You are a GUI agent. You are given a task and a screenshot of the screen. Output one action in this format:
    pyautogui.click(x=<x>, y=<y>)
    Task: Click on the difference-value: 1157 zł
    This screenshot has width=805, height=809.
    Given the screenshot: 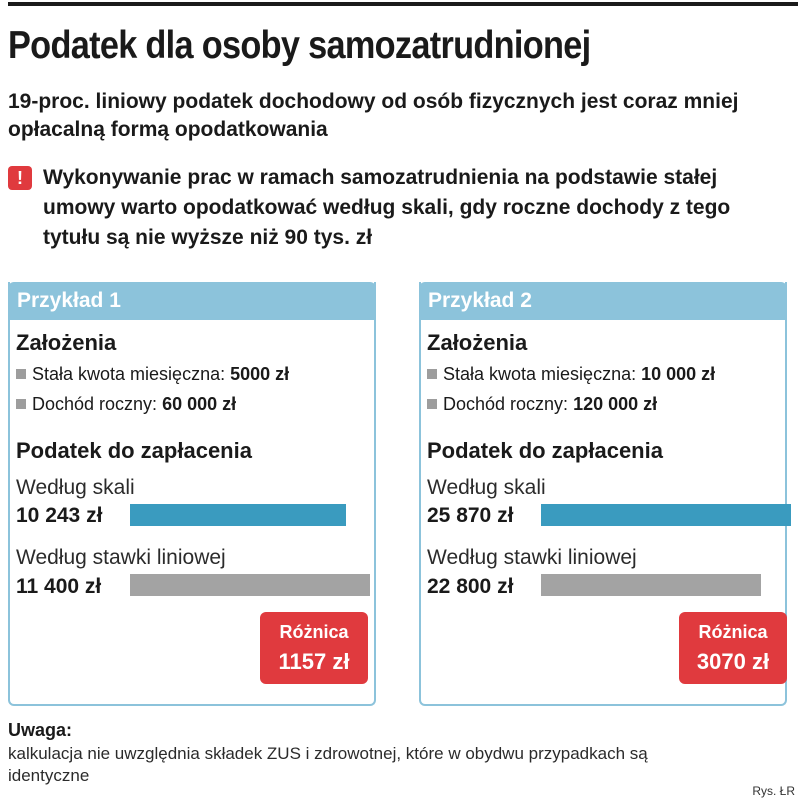 What is the action you would take?
    pyautogui.click(x=314, y=661)
    